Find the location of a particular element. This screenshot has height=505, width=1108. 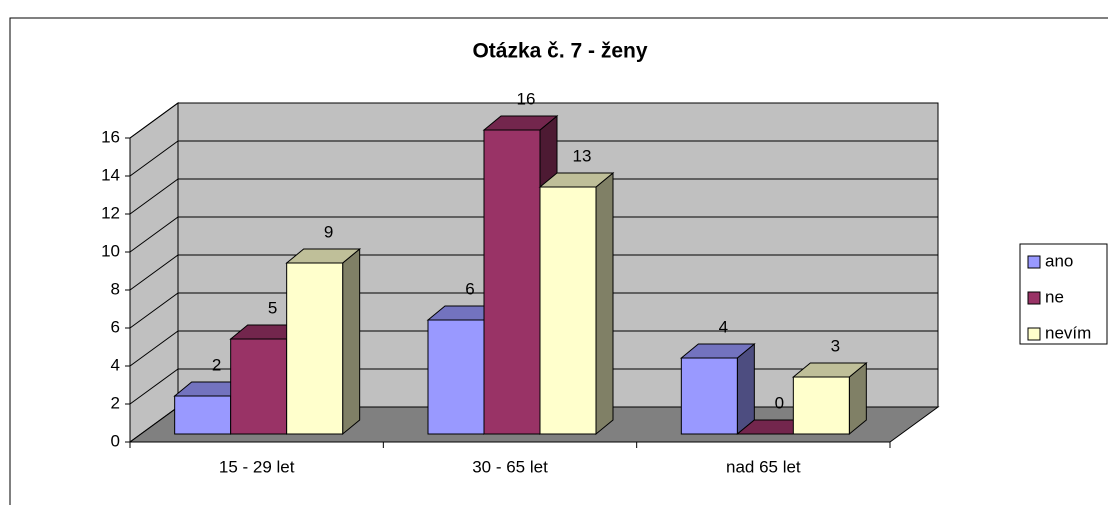

y-tick-label: 6 is located at coordinates (115, 326).